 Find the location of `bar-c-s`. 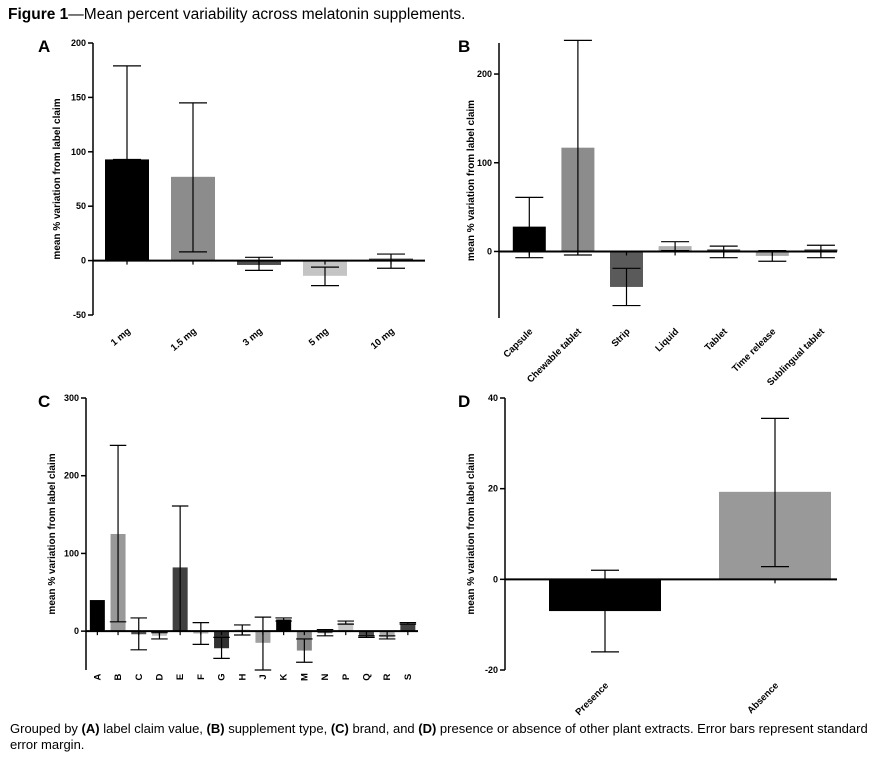

bar-c-s is located at coordinates (408, 627).